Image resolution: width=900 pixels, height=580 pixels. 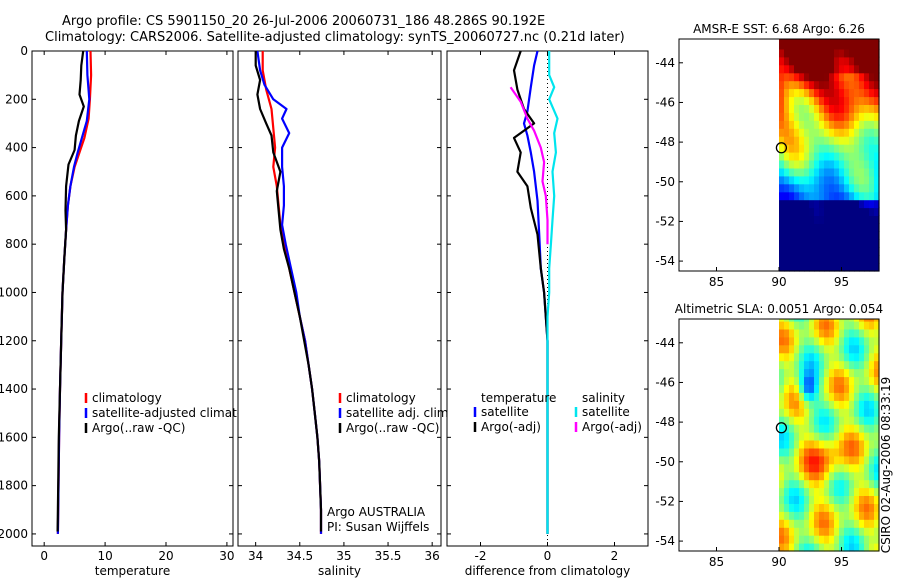 I want to click on sla-xtick-label: 90, so click(x=778, y=562).